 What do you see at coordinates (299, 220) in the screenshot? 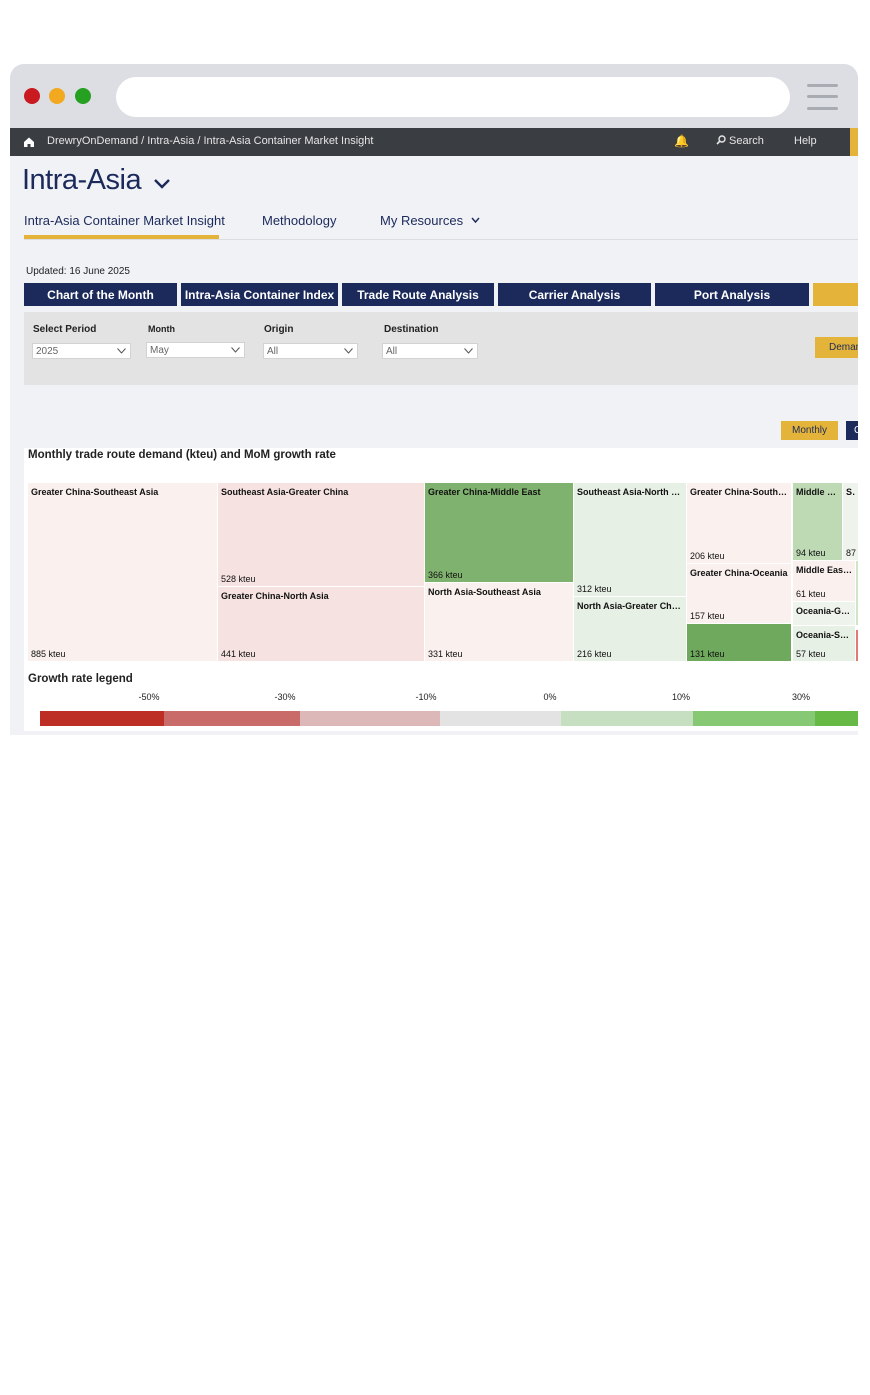
I see `tab-methodology: Methodology` at bounding box center [299, 220].